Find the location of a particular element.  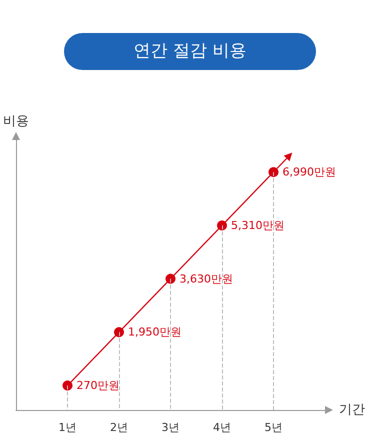

data-label: 5,310만원 is located at coordinates (257, 225).